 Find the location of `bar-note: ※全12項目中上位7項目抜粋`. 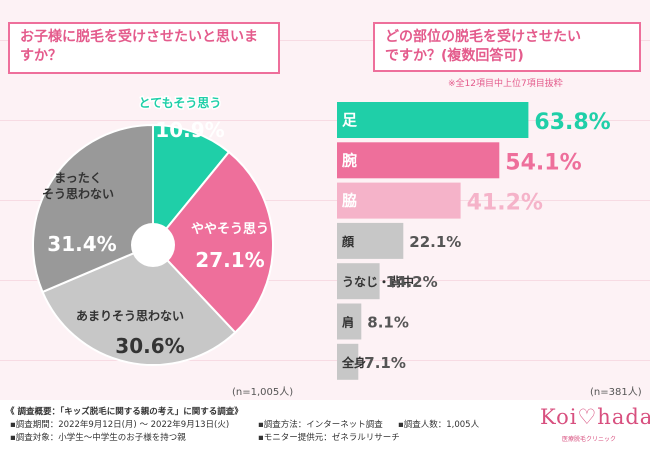

bar-note: ※全12項目中上位7項目抜粋 is located at coordinates (505, 84).